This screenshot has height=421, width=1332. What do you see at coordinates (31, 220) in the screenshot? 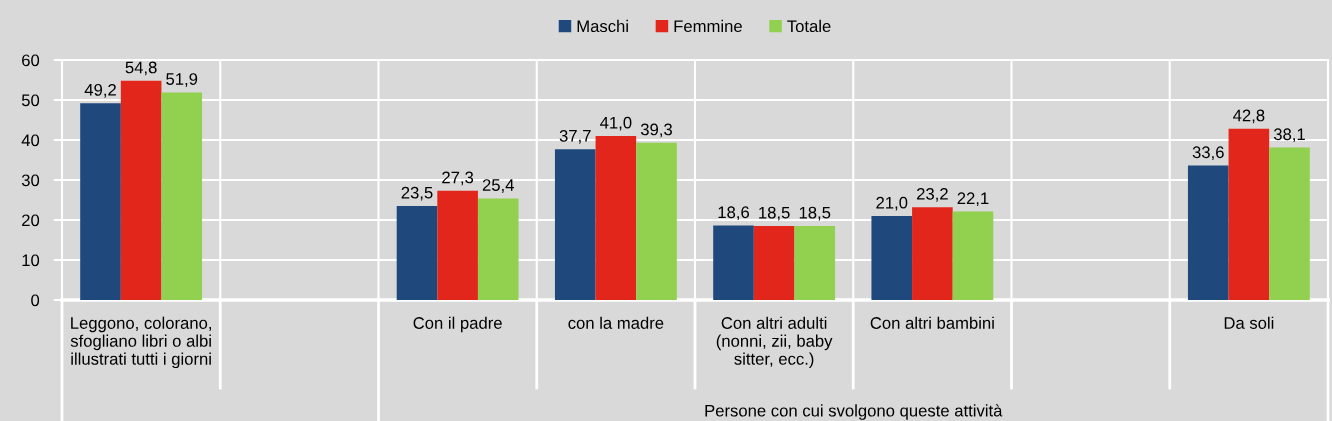
I see `y-tick-label: 20` at bounding box center [31, 220].